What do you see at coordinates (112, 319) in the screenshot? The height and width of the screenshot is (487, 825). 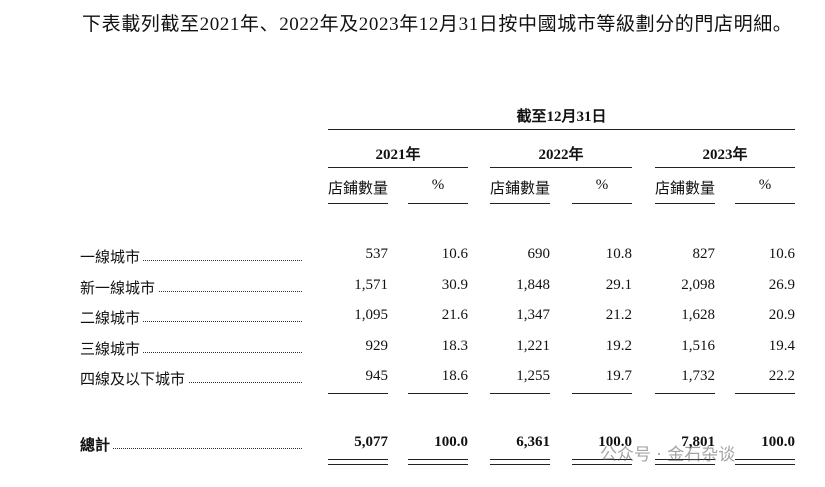 I see `row-label-text: 二線城市` at bounding box center [112, 319].